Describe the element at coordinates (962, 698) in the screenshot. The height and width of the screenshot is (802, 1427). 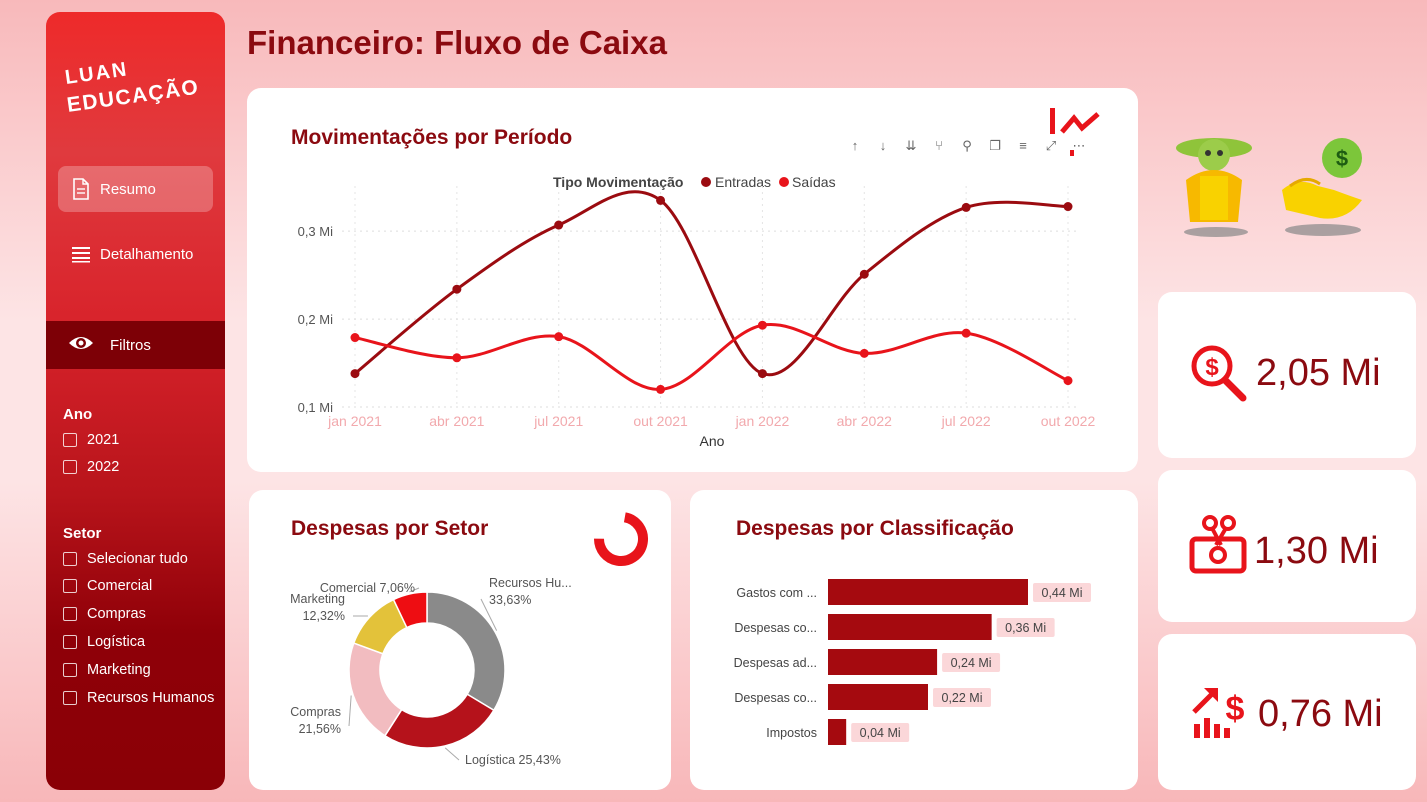
I see `bar-value-label: 0,22 Mi` at that location.